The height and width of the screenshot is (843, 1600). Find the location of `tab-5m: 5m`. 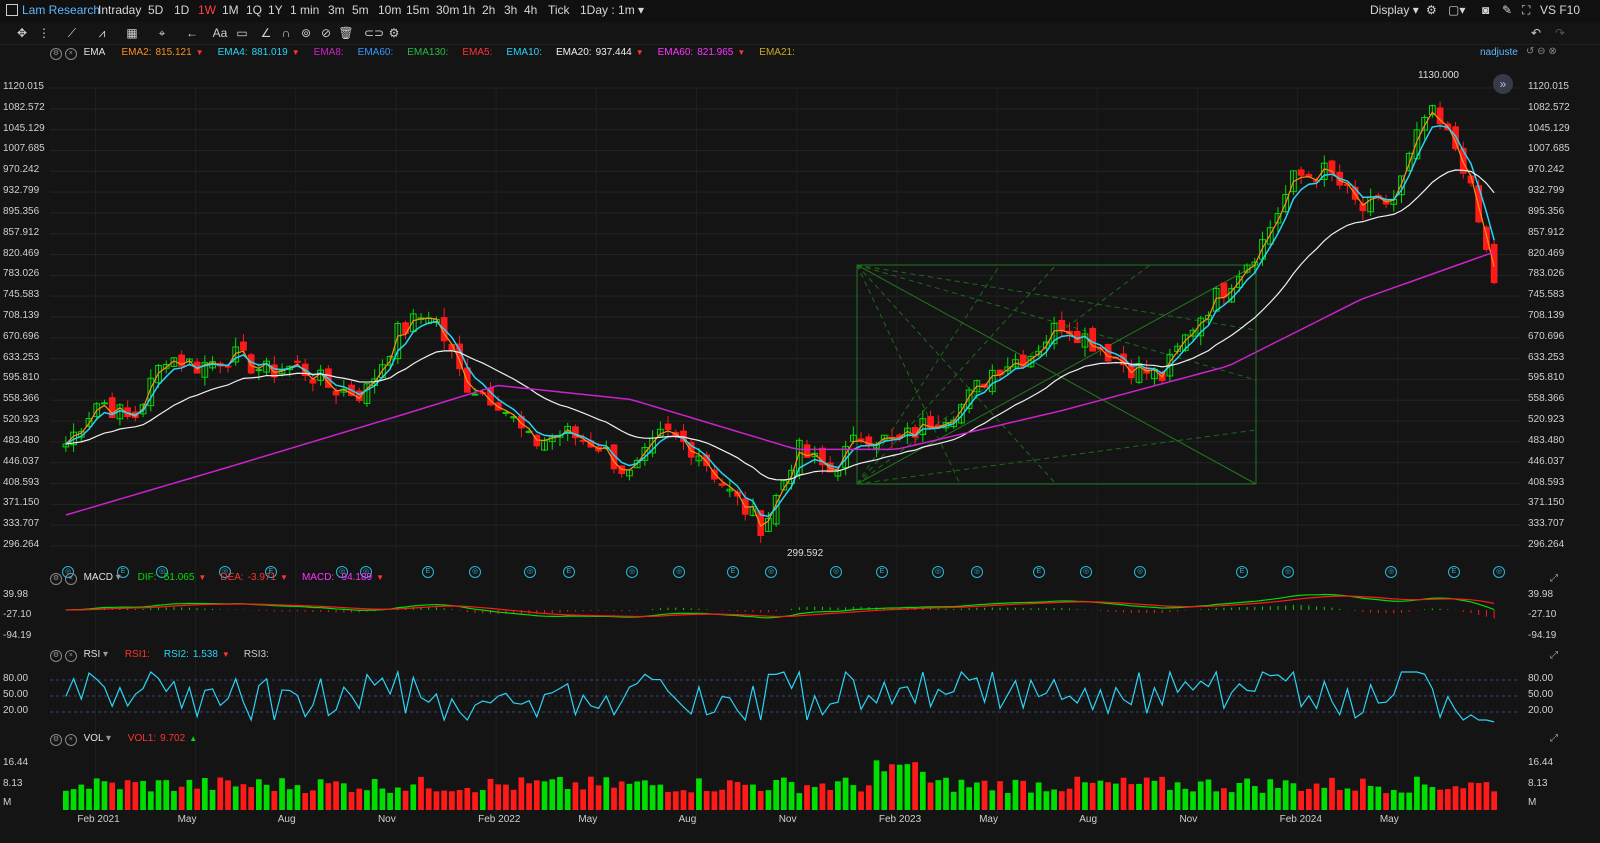

tab-5m: 5m is located at coordinates (360, 10).